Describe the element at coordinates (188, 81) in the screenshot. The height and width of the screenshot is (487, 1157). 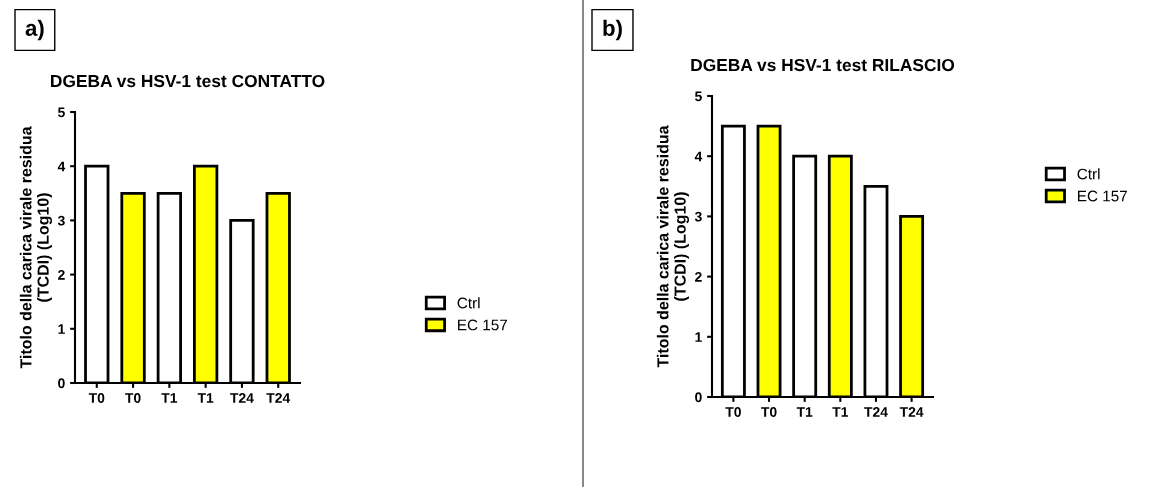
I see `chart-title: DGEBA vs HSV-1 test CONTATTO` at that location.